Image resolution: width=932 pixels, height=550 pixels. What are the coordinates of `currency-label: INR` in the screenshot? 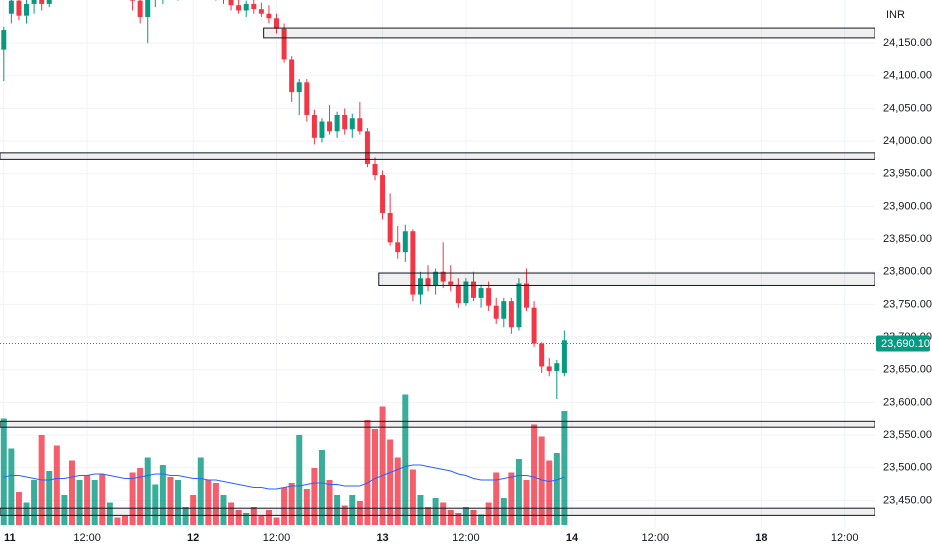 It's located at (895, 15).